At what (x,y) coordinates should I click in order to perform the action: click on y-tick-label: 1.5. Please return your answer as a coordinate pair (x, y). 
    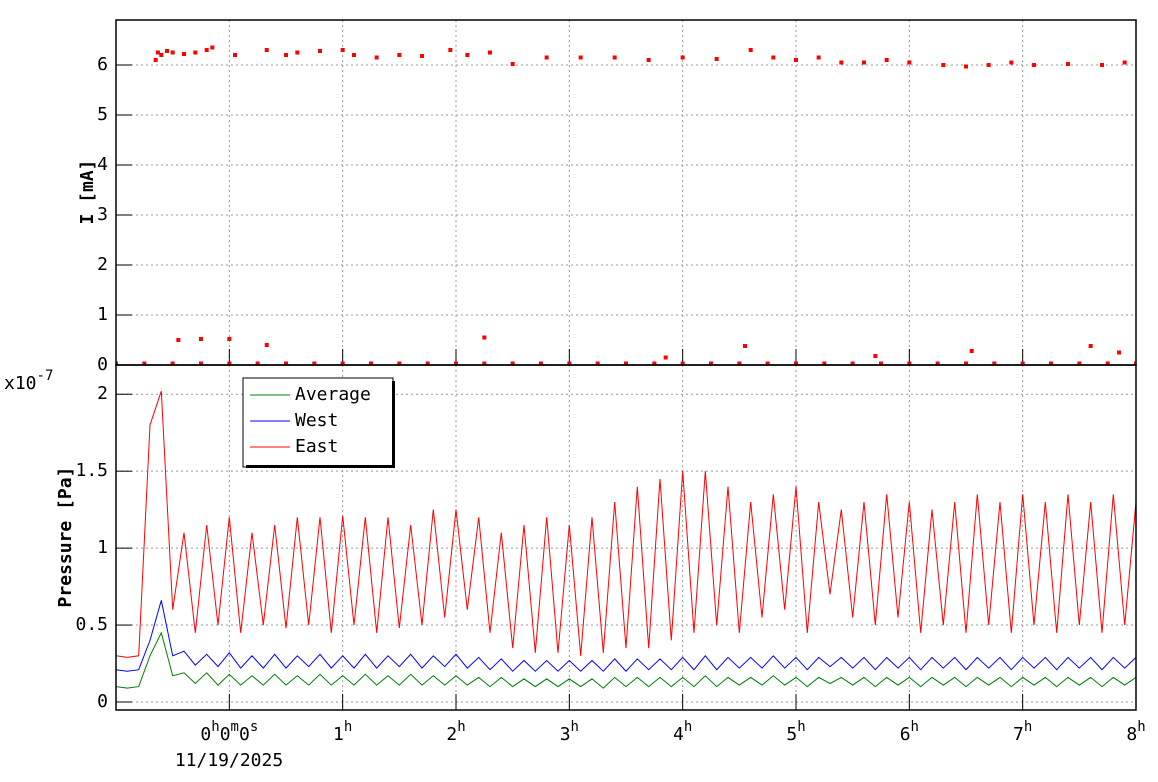
    Looking at the image, I should click on (91, 470).